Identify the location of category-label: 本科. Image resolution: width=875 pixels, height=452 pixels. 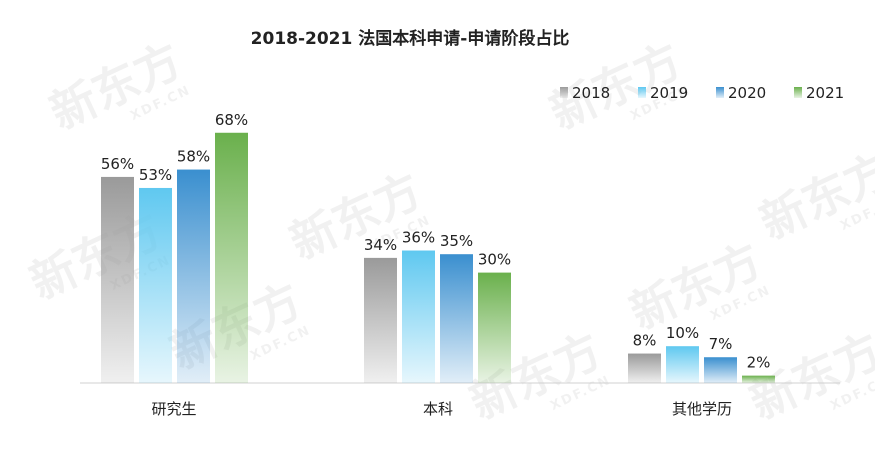
(438, 409).